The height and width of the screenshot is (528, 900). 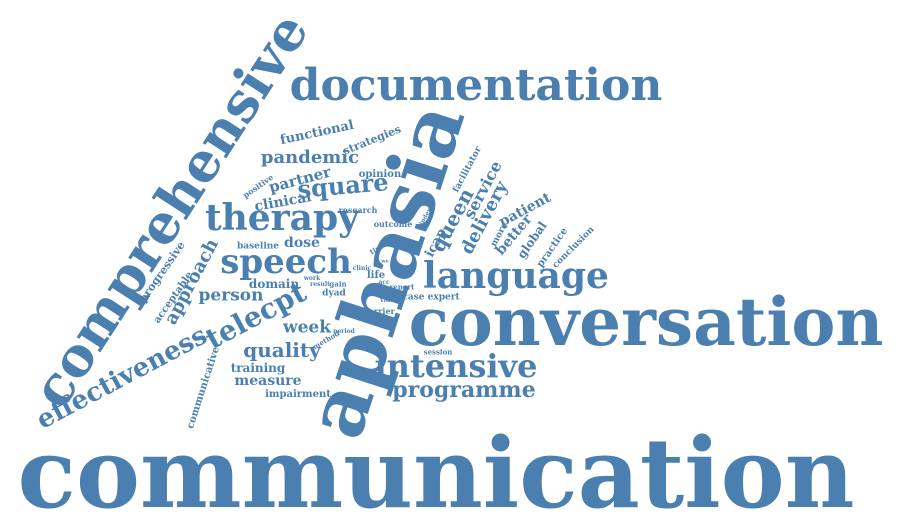 What do you see at coordinates (334, 293) in the screenshot?
I see `word-dyad: dyad` at bounding box center [334, 293].